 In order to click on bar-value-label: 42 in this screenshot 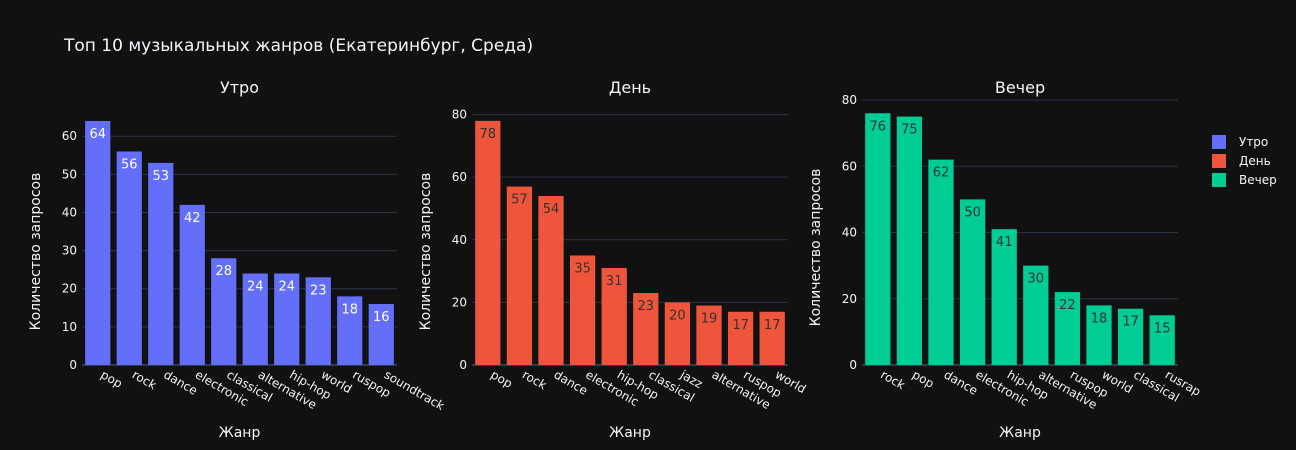, I will do `click(192, 218)`.